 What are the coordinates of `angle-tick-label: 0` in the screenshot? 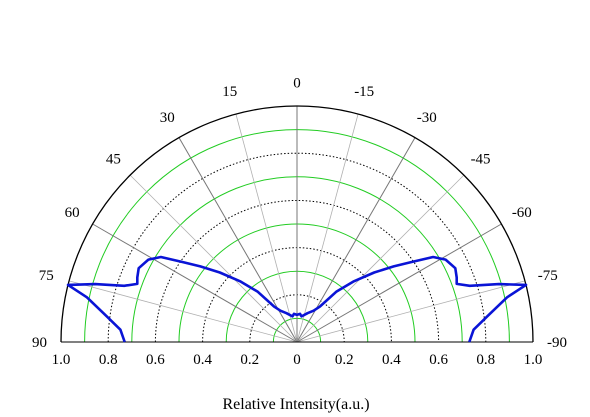 It's located at (297, 83).